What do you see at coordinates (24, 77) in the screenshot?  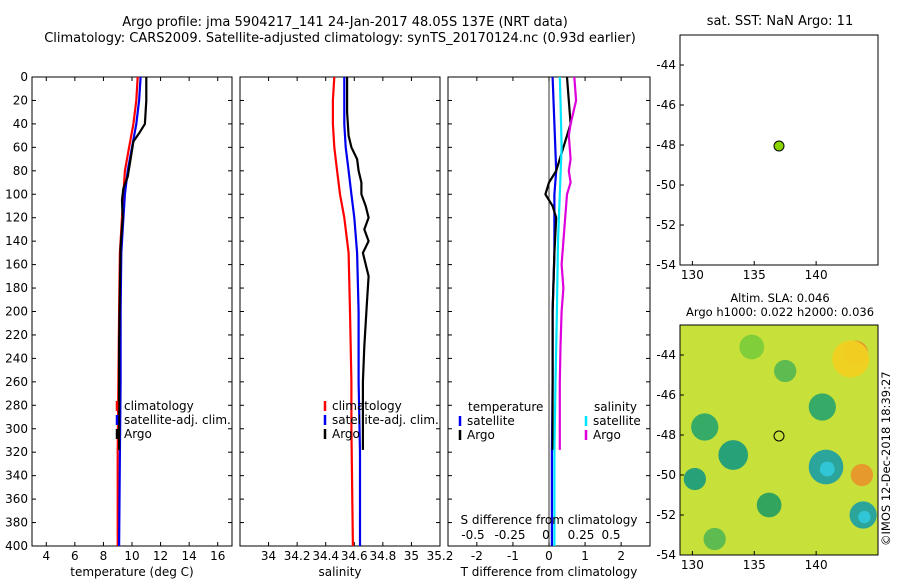 I see `depth-tick-label: 0` at bounding box center [24, 77].